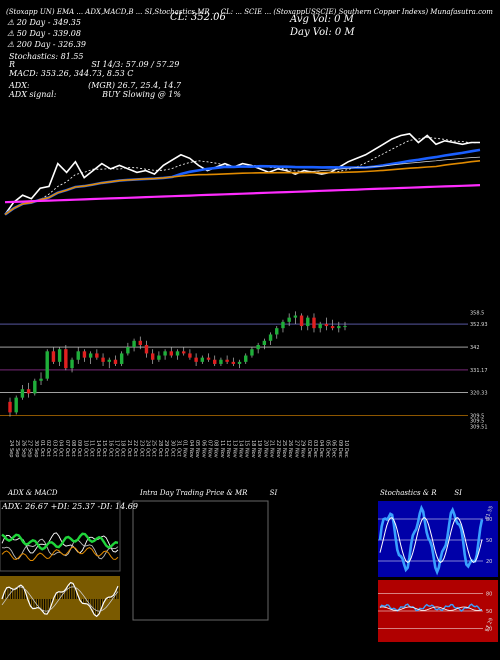 The height and width of the screenshot is (660, 500). I want to click on minus-di-line, so click(60, 549).